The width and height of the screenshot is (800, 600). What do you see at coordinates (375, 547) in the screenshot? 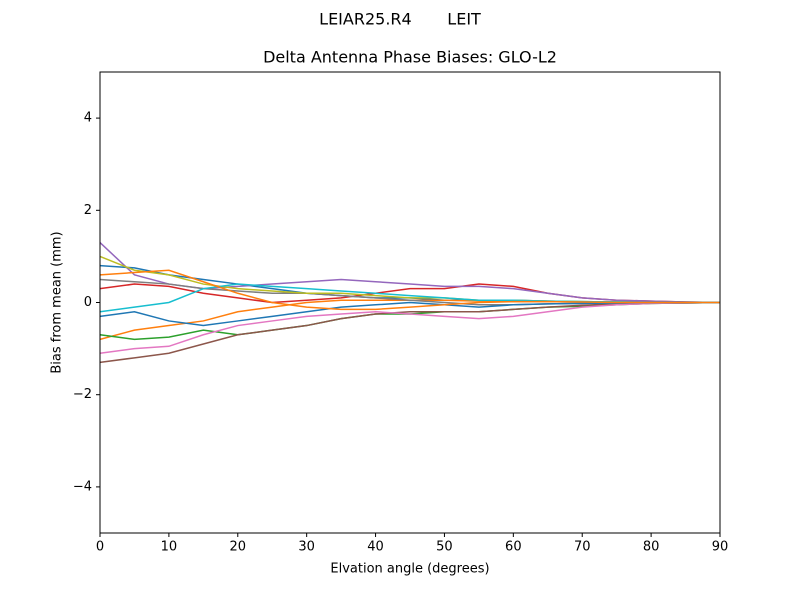
I see `x-tick-label: 40` at bounding box center [375, 547].